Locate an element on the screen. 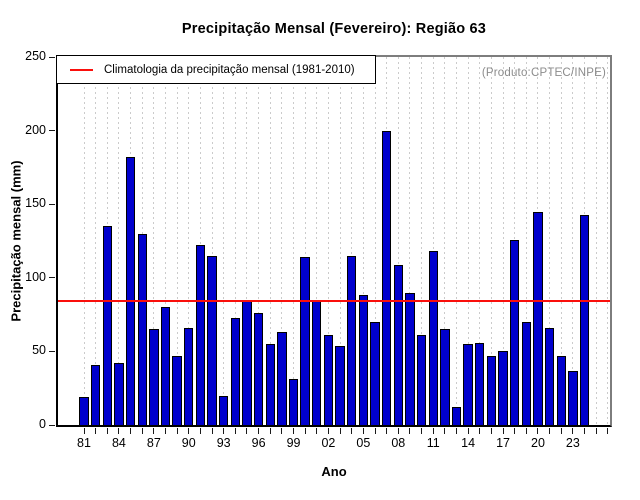 The width and height of the screenshot is (640, 500). bar-year-2016 is located at coordinates (491, 390).